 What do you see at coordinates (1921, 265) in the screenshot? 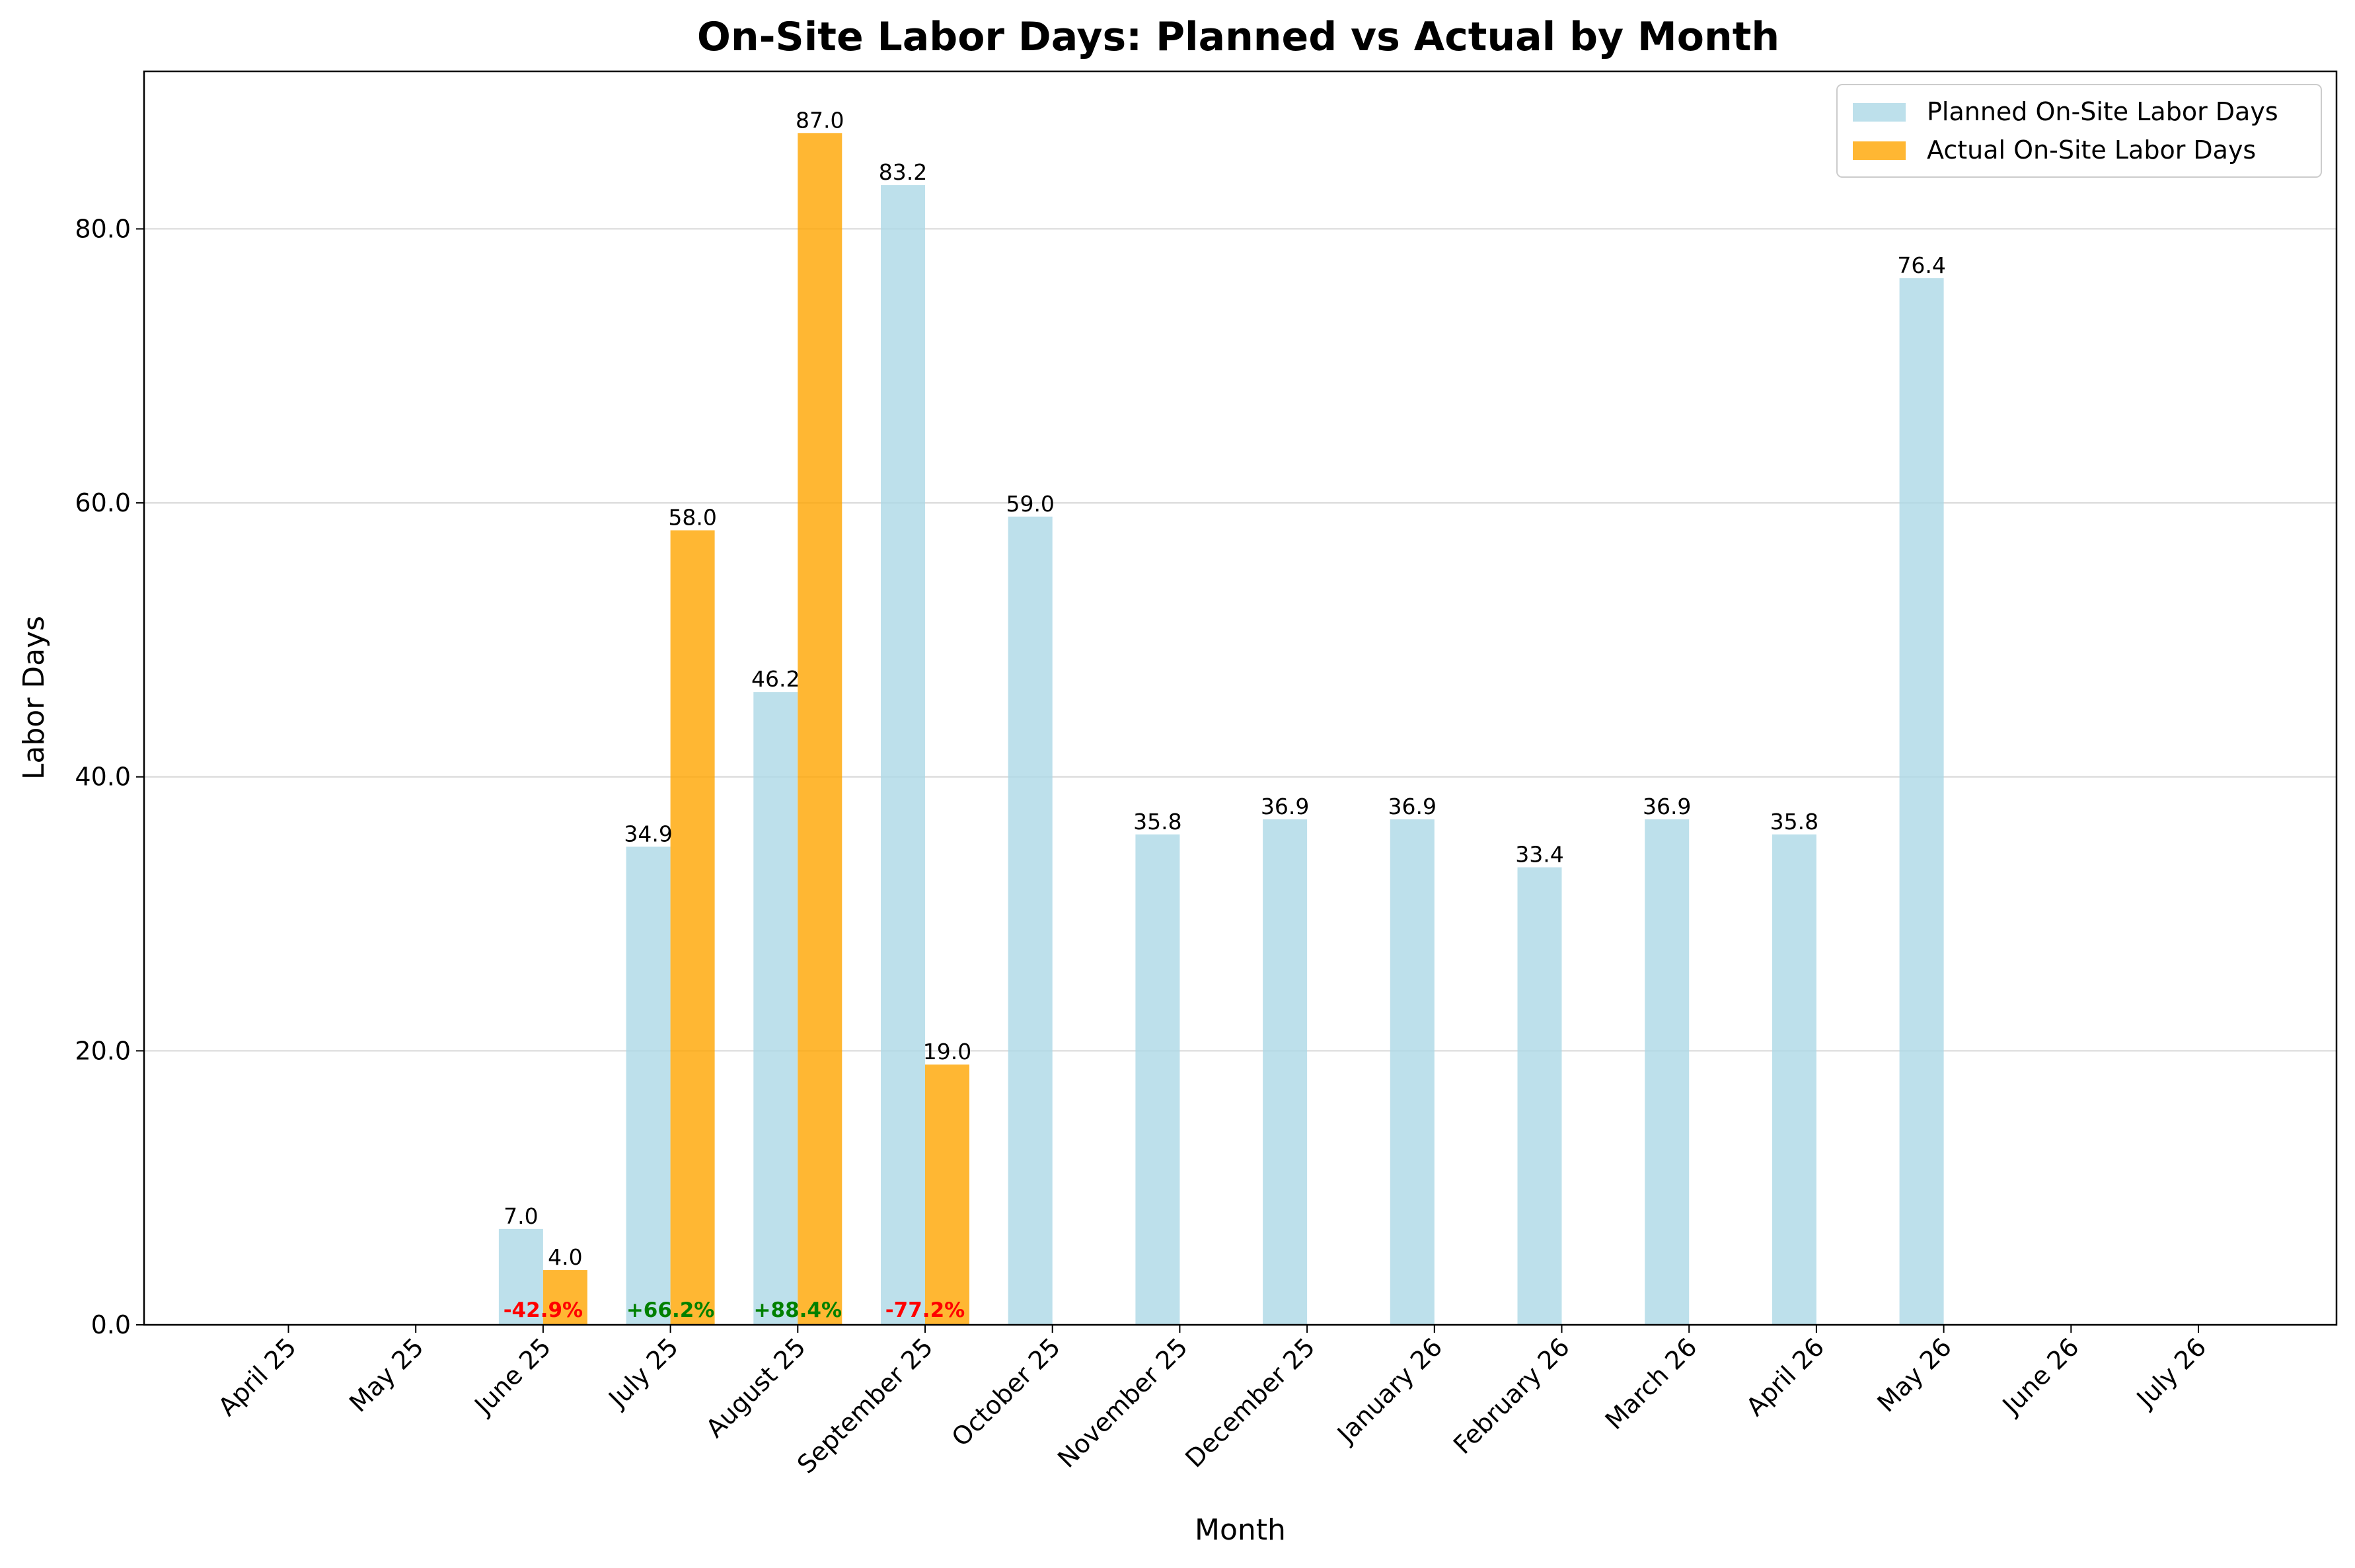
I see `planned-value-label: 76.4` at bounding box center [1921, 265].